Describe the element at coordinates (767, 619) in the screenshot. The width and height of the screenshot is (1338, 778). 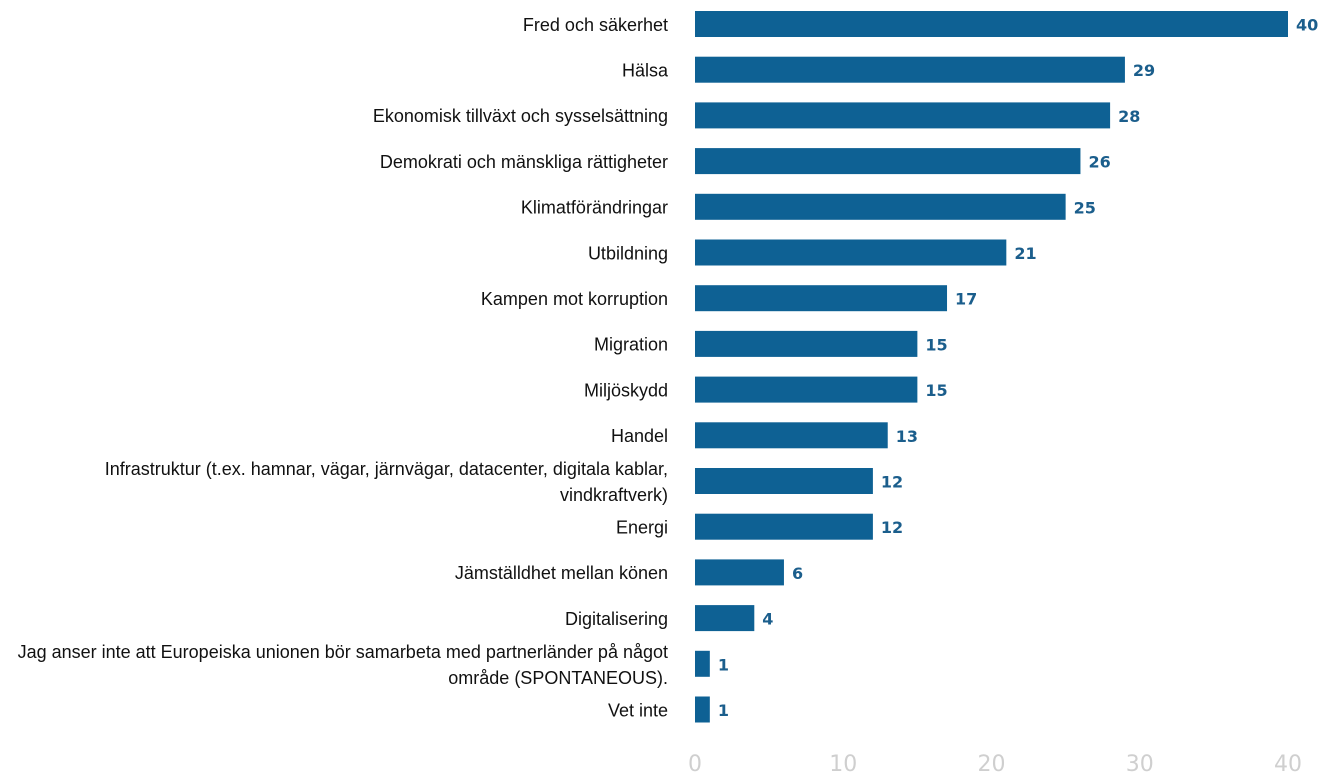
I see `value-label: 4` at that location.